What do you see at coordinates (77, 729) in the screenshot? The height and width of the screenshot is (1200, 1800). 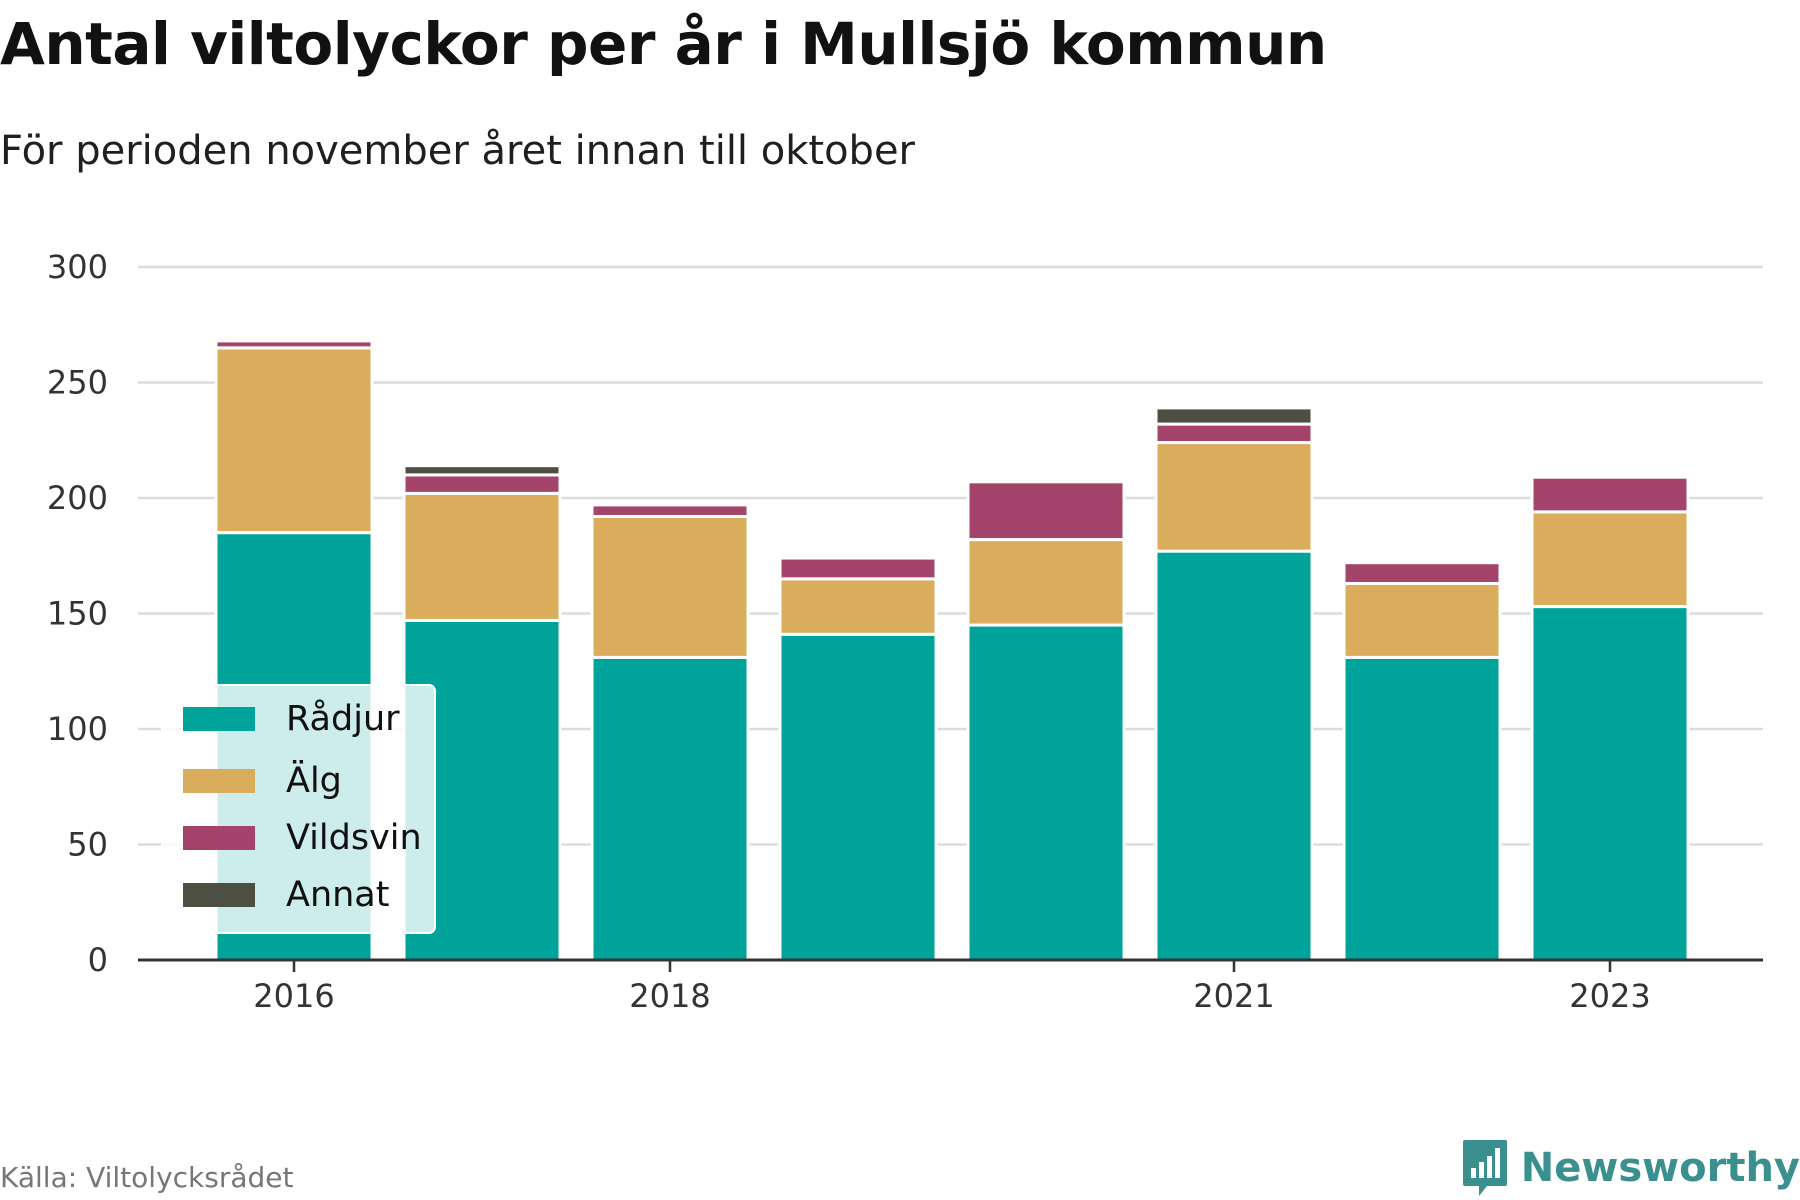 I see `y-tick-label: 100` at bounding box center [77, 729].